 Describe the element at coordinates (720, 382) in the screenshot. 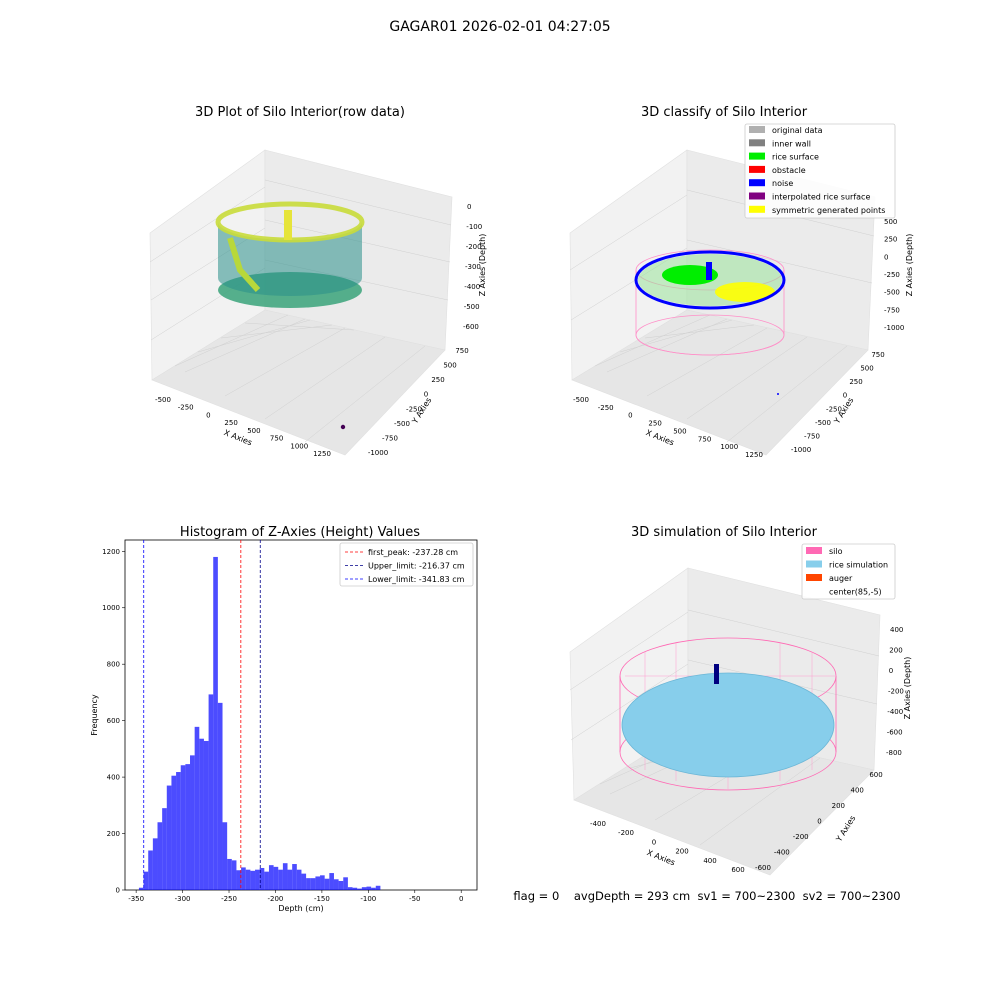

I see `classify-pane-floor` at that location.